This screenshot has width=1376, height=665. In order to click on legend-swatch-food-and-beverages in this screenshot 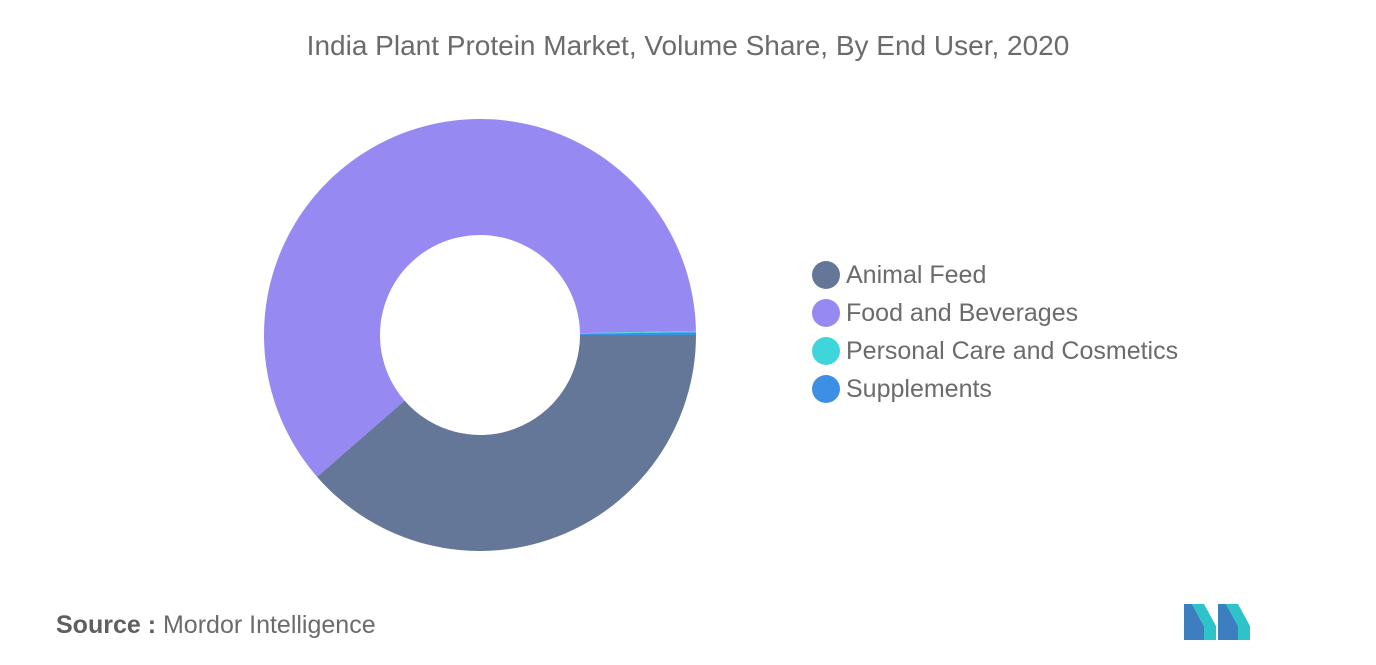, I will do `click(826, 313)`.